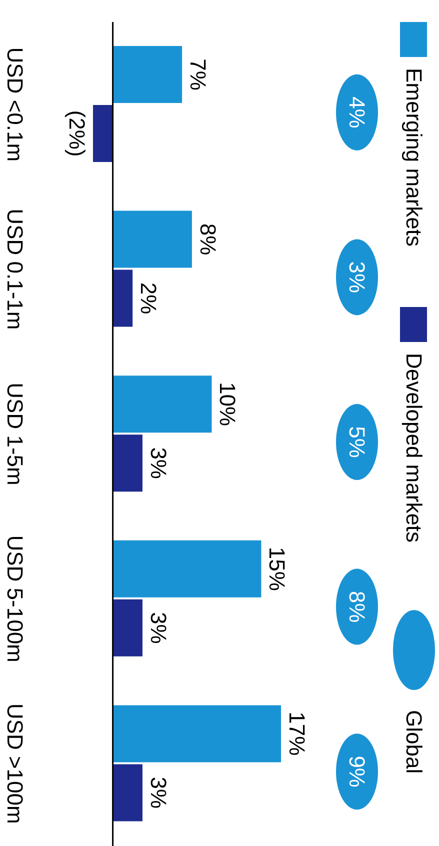  Describe the element at coordinates (414, 448) in the screenshot. I see `legend-label: Developed markets` at that location.